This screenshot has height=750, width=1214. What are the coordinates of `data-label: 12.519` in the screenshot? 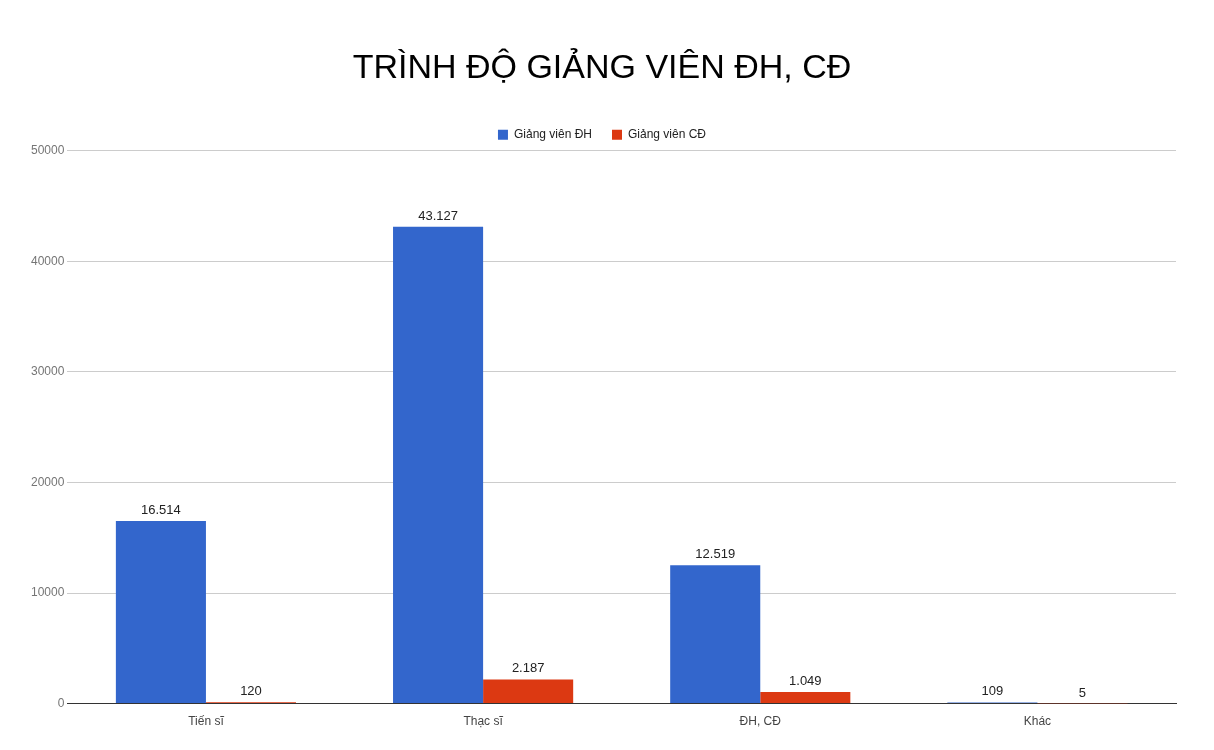 It's located at (715, 554).